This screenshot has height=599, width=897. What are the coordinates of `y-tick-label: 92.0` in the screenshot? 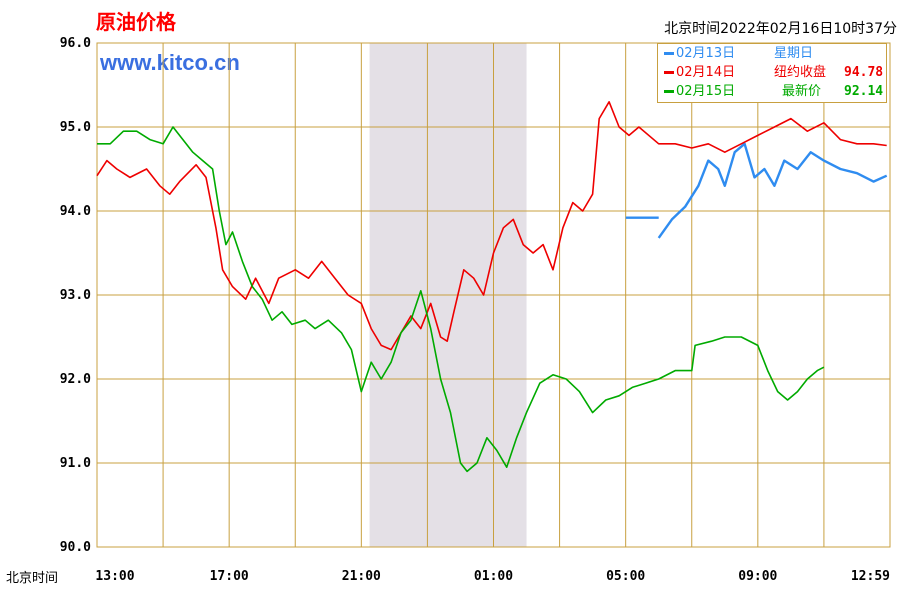 It's located at (75, 379).